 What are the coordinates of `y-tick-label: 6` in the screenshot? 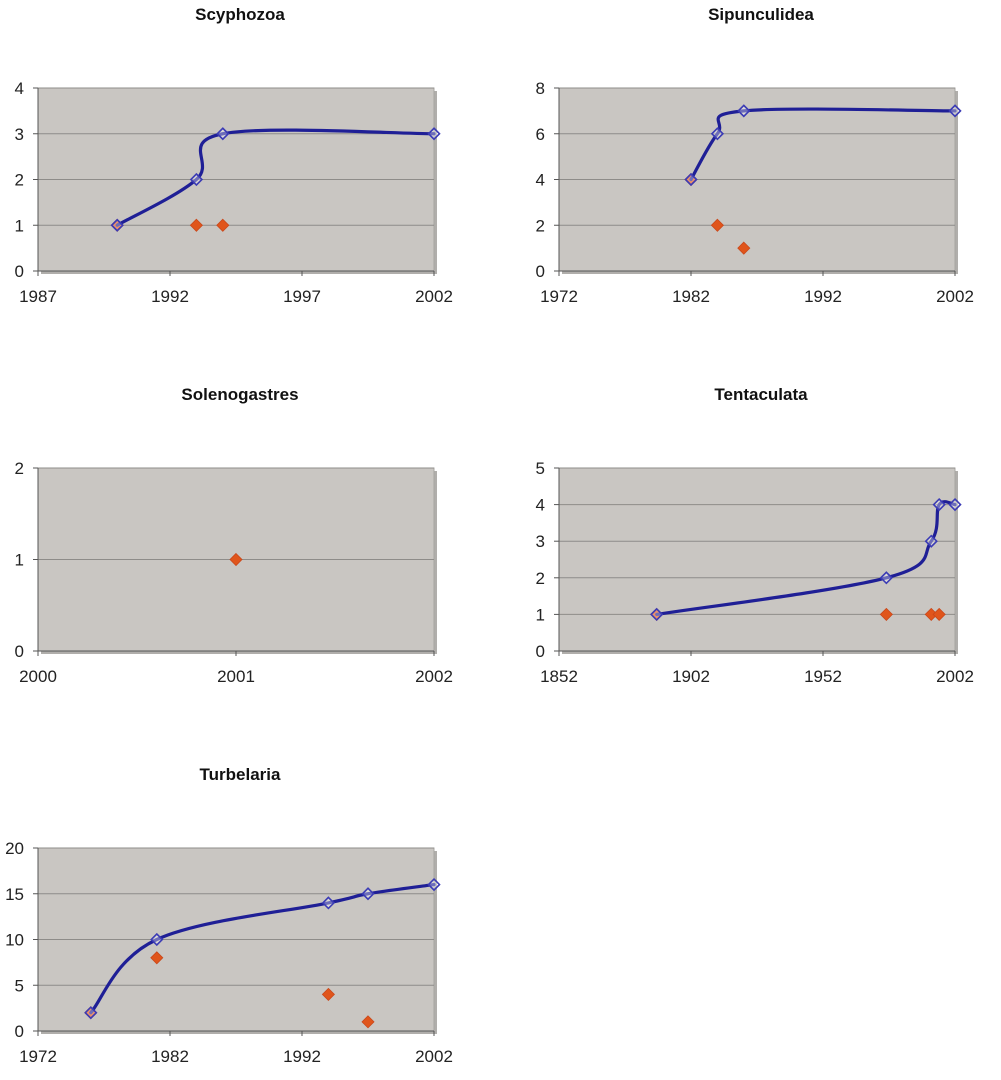 It's located at (540, 134).